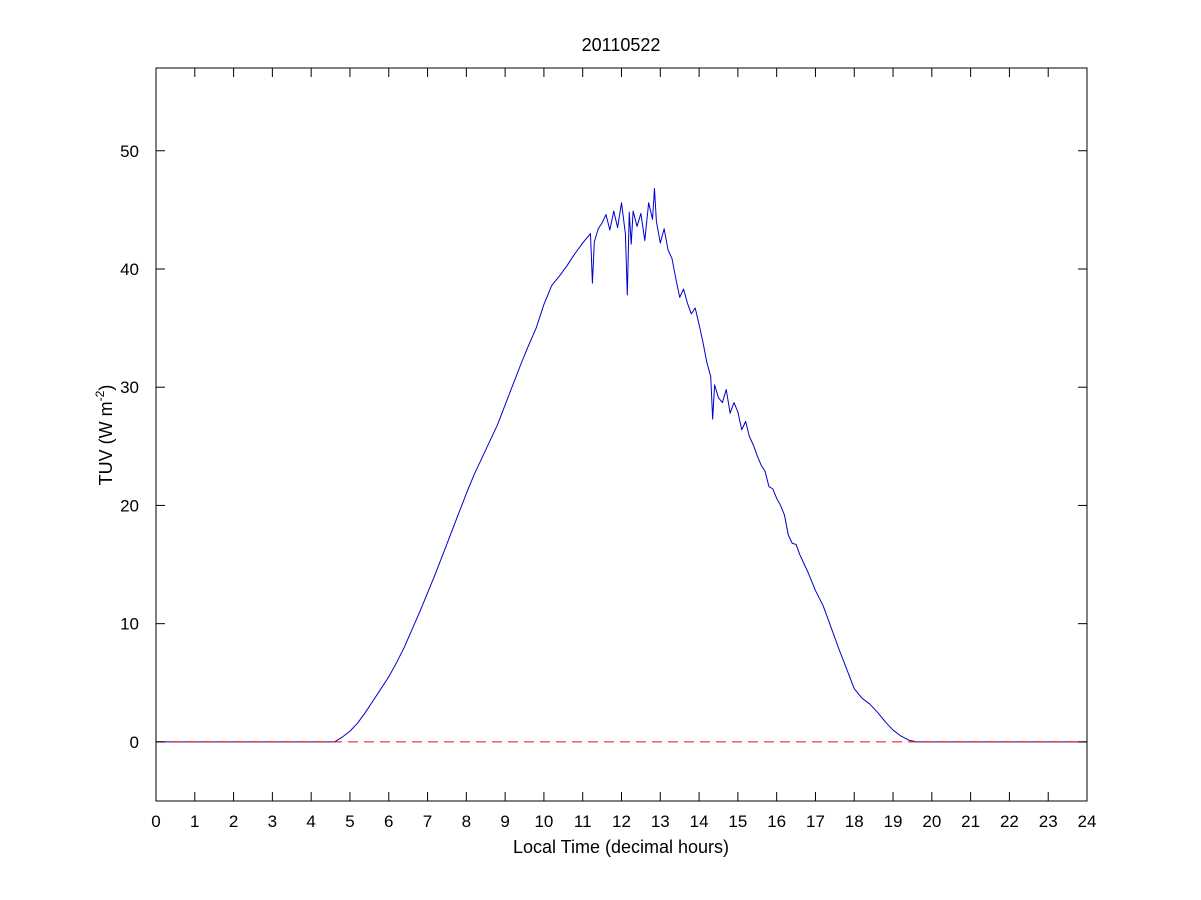  Describe the element at coordinates (504, 821) in the screenshot. I see `x-tick-label: 9` at that location.